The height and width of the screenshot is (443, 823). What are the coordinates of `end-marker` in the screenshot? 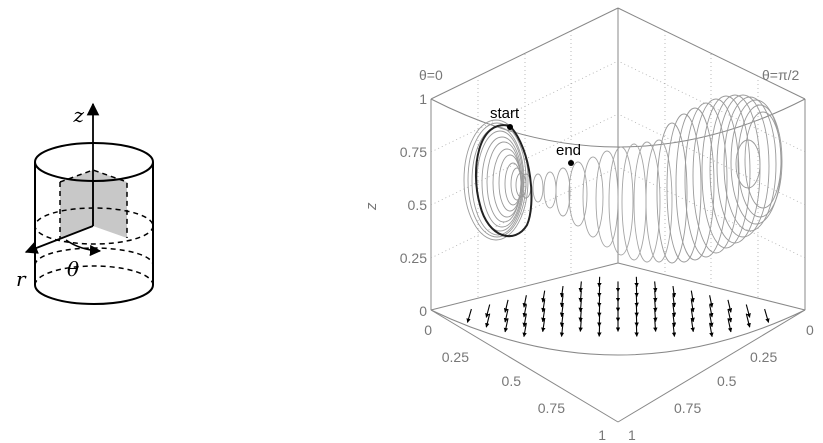 It's located at (571, 163).